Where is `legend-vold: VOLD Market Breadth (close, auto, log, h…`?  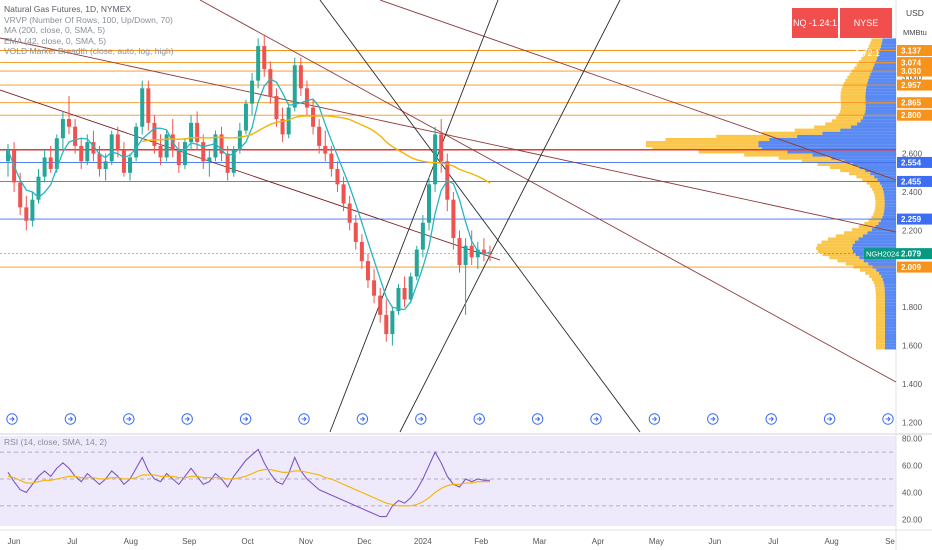
legend-vold: VOLD Market Breadth (close, auto, log, h… is located at coordinates (89, 51).